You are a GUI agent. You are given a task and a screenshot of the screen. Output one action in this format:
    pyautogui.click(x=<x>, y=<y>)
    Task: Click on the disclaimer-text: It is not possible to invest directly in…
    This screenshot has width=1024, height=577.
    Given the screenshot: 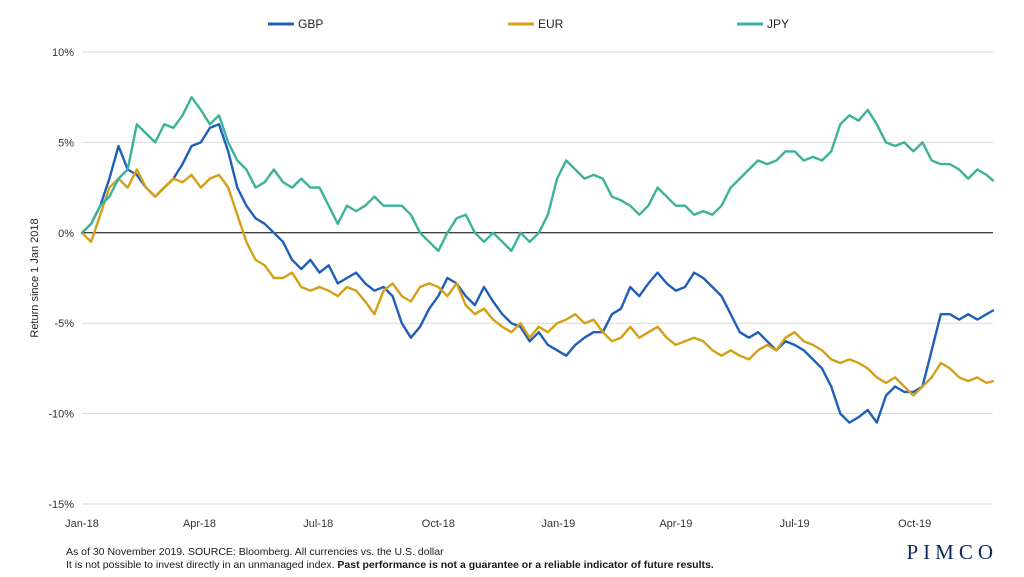 What is the action you would take?
    pyautogui.click(x=202, y=565)
    